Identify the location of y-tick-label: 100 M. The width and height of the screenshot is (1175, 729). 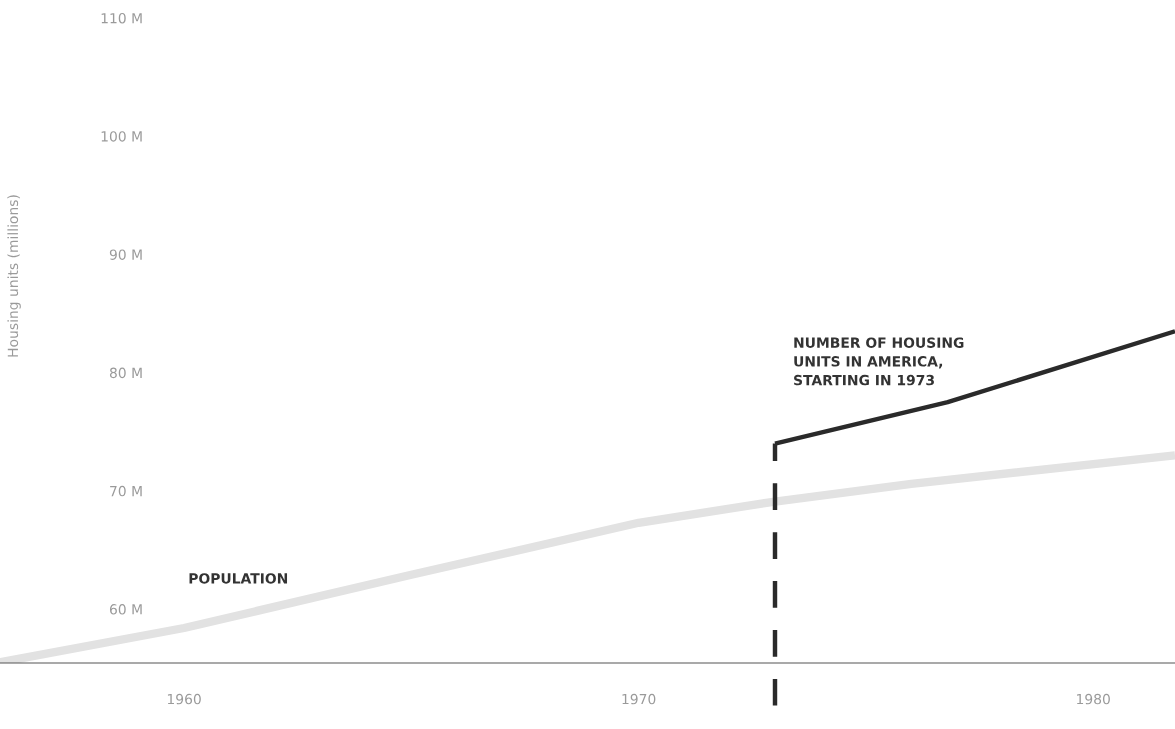
(121, 136).